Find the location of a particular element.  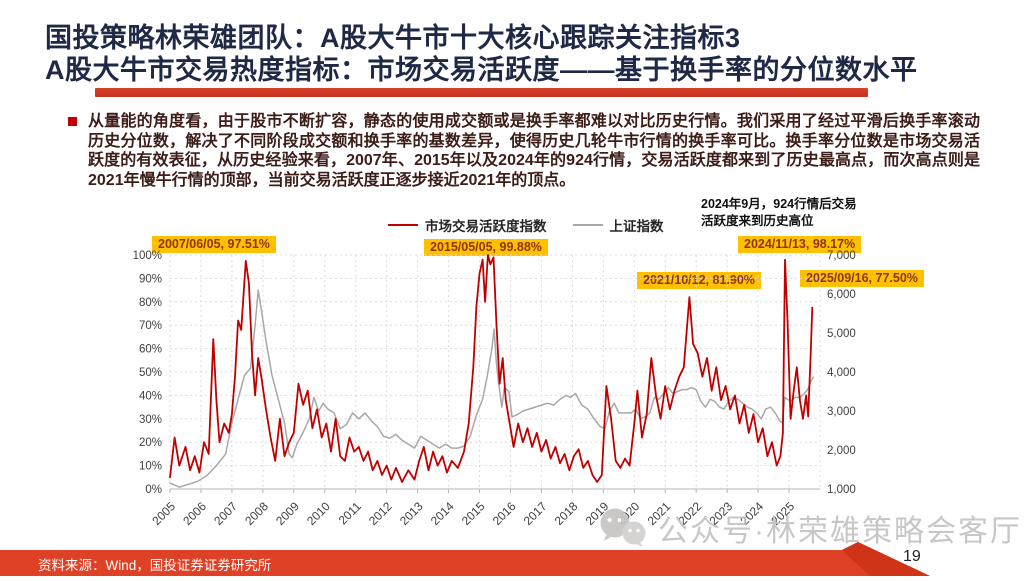

svg-text: 1,000 is located at coordinates (841, 490).